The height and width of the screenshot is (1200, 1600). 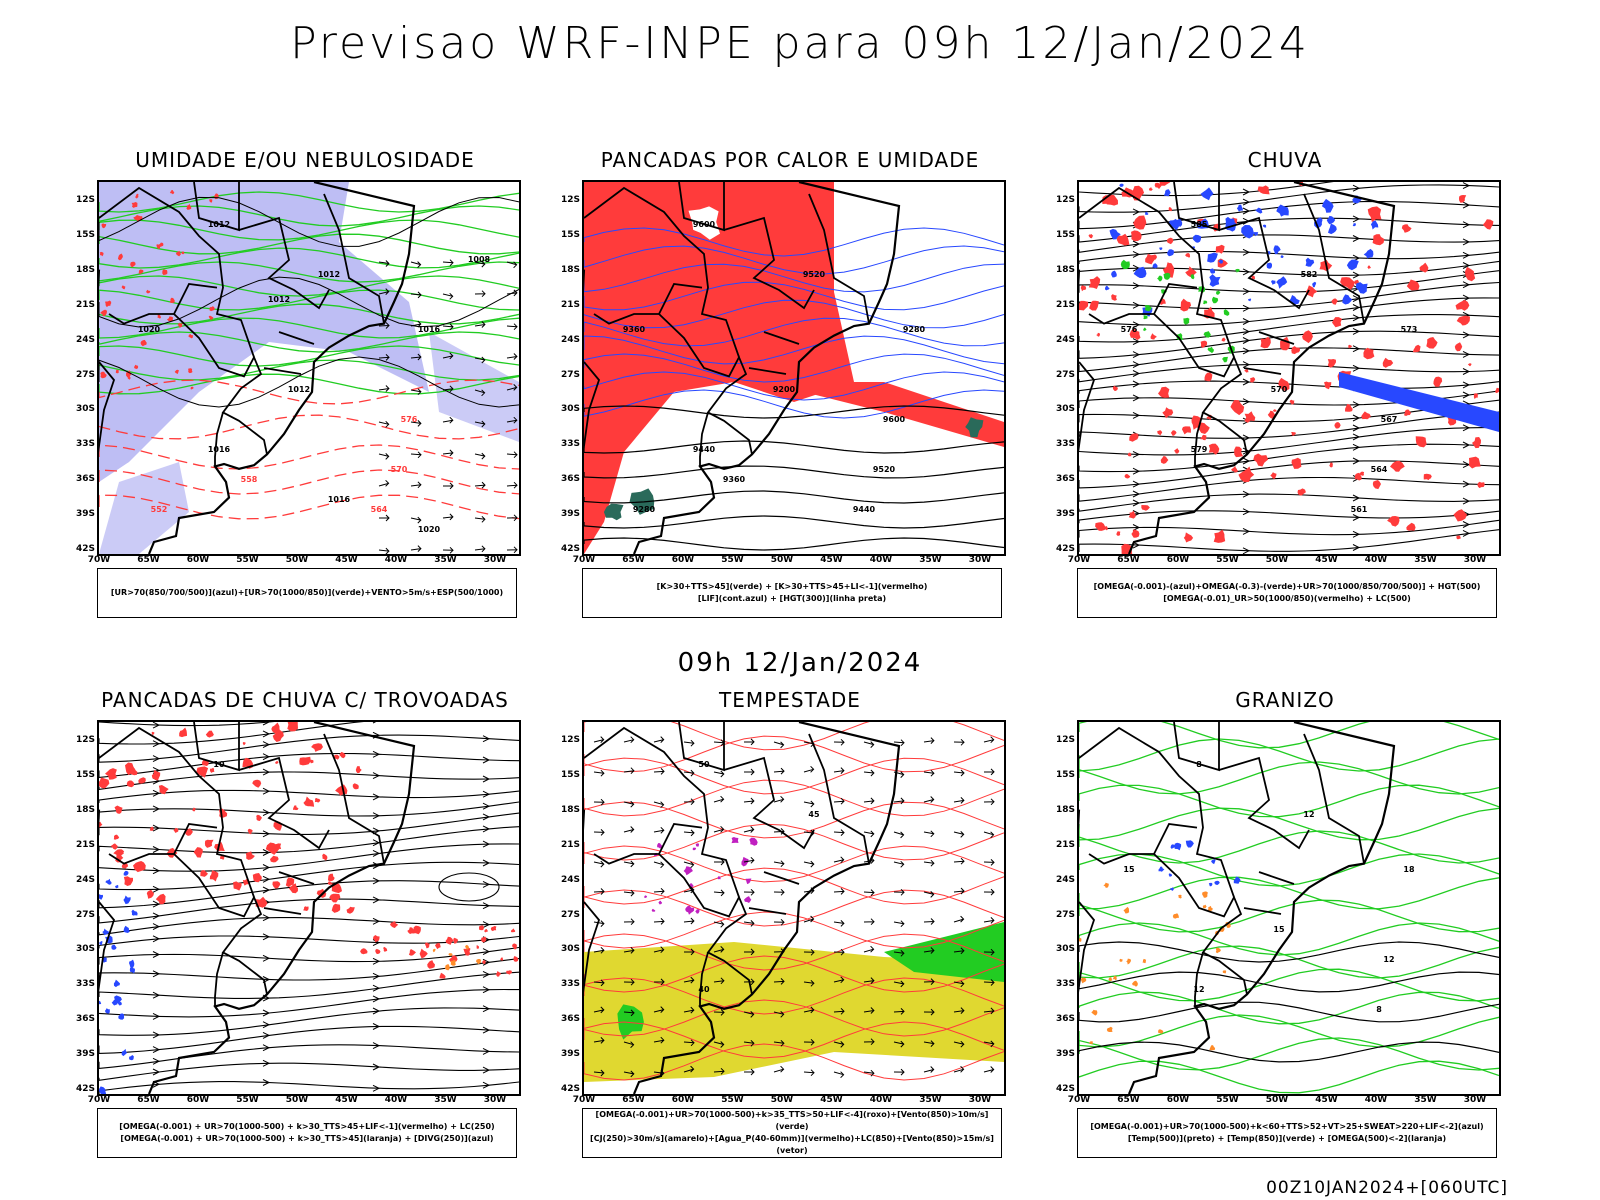 I want to click on contour-label: 12, so click(x=1198, y=989).